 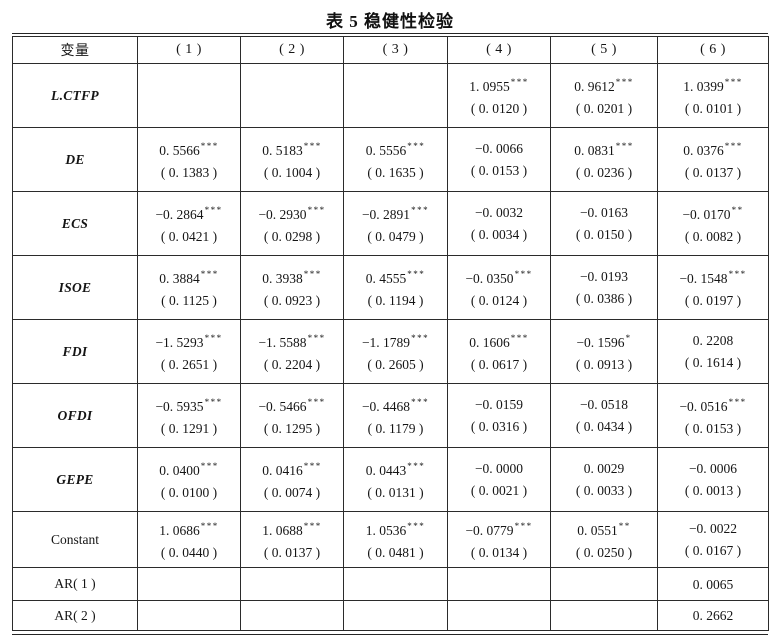 What do you see at coordinates (703, 86) in the screenshot?
I see `coefficient-value: 1. 0399` at bounding box center [703, 86].